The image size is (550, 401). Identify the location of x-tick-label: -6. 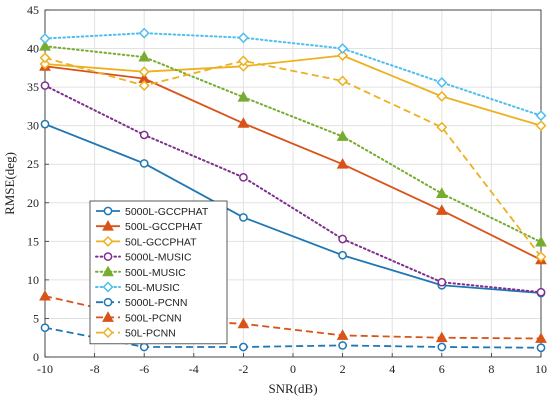
(144, 369).